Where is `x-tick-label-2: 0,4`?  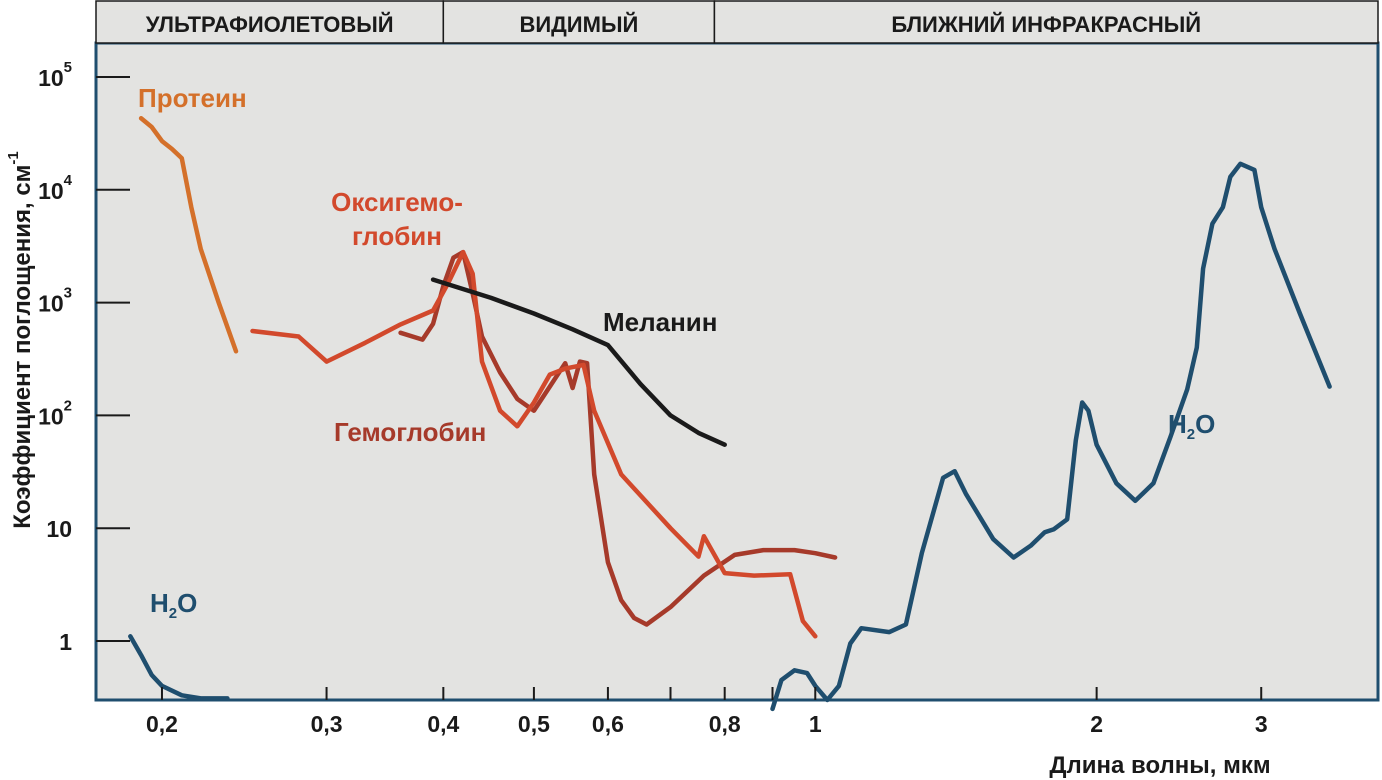
x-tick-label-2: 0,4 is located at coordinates (443, 724).